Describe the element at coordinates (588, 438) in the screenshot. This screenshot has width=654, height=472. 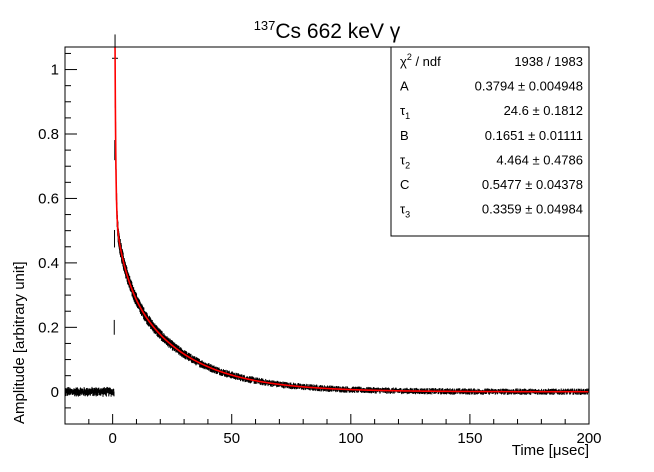
I see `x-tick-label: 200` at that location.